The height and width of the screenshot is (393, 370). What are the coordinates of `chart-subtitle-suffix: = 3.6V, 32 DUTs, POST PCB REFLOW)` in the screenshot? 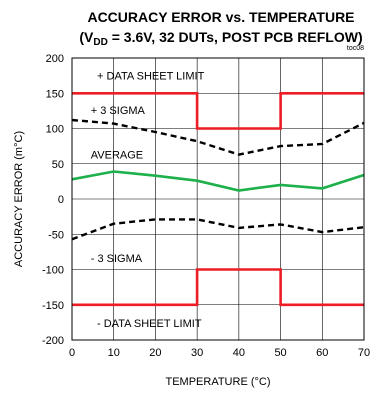 It's located at (235, 37).